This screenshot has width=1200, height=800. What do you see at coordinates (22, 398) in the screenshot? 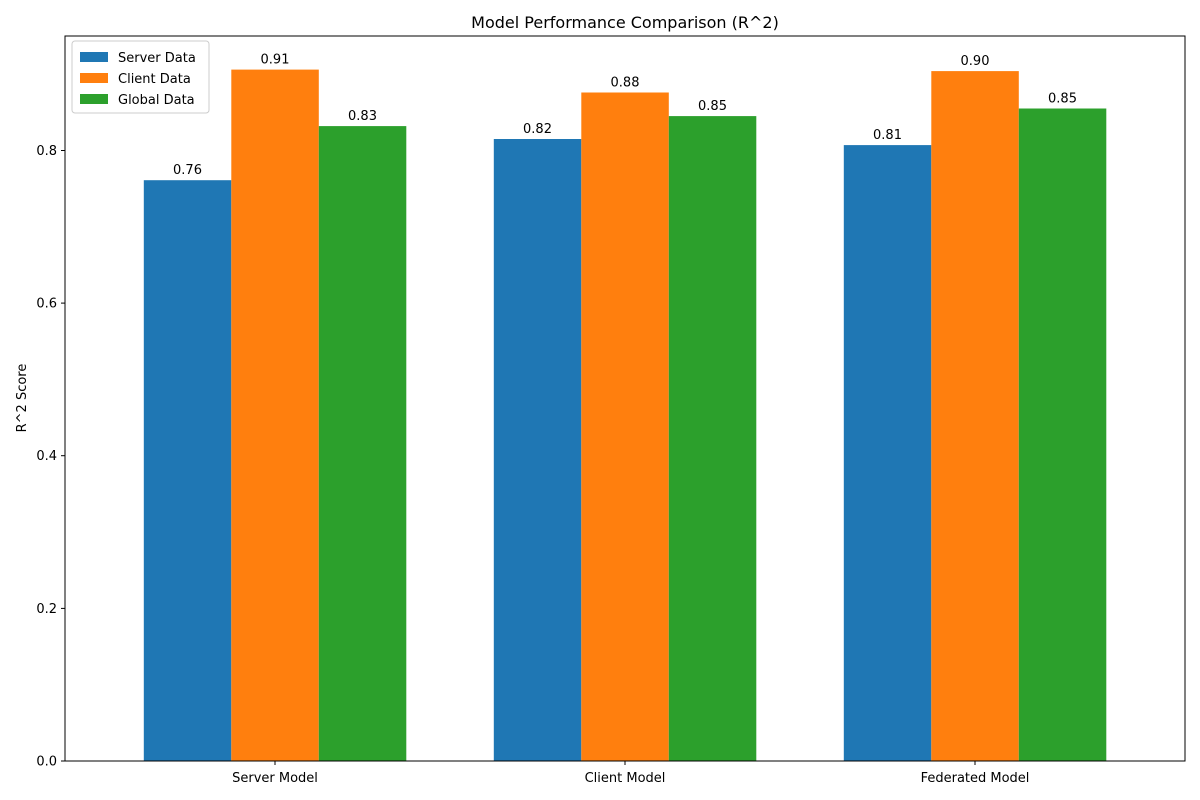
I see `y-axis-label: R^2 Score` at bounding box center [22, 398].